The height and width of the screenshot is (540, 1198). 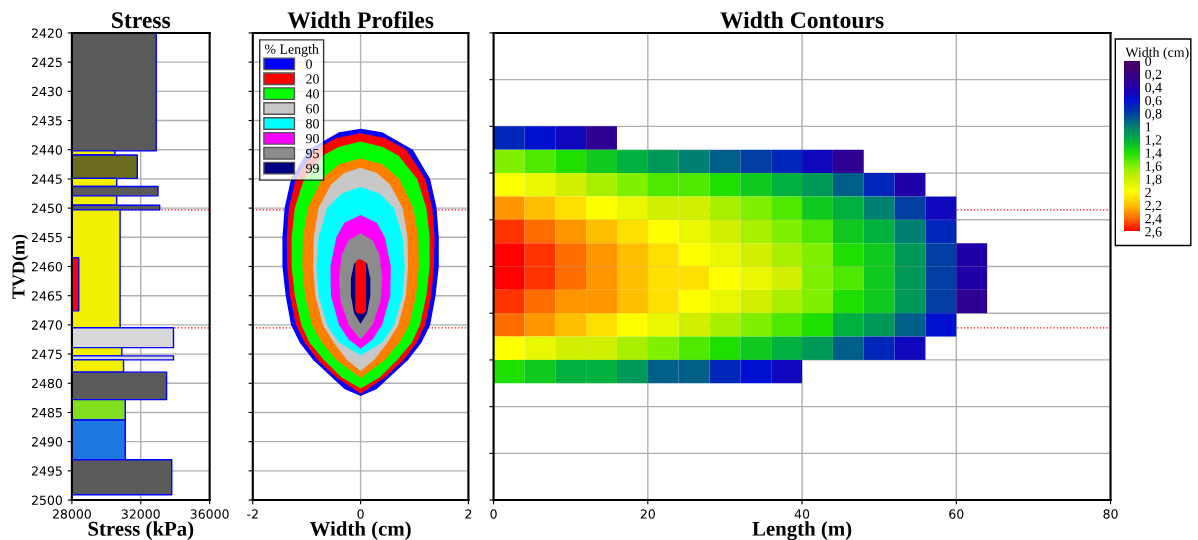 I want to click on y-tick-label: 2465, so click(x=46, y=296).